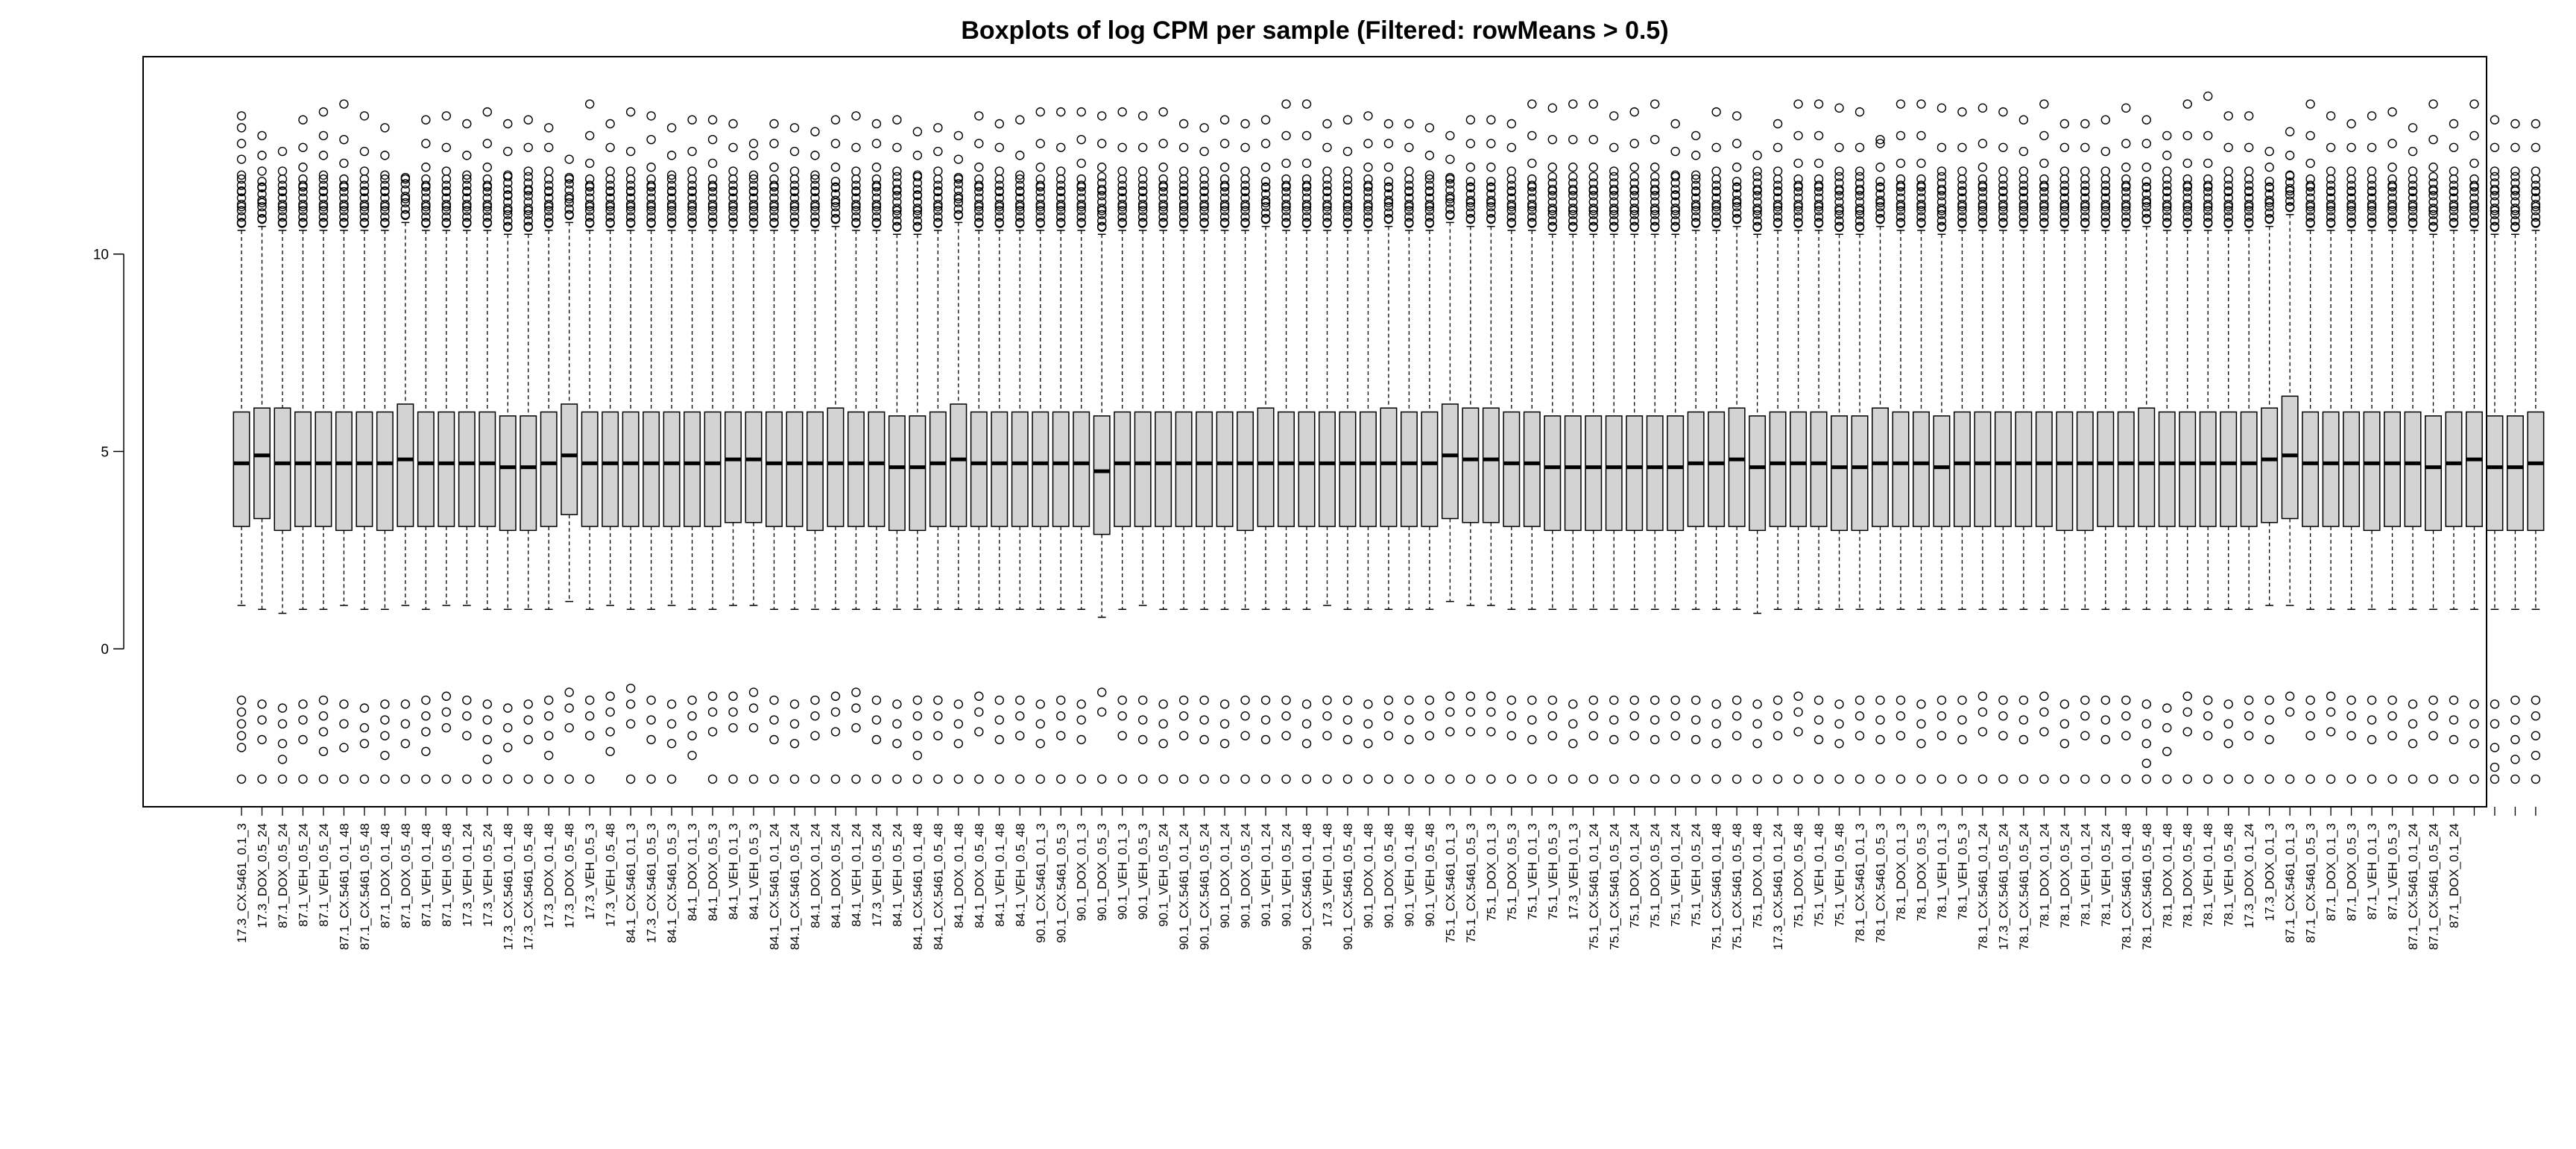 The width and height of the screenshot is (2576, 1149). I want to click on x-tick-label: 17.3_VEH_0.1_3, so click(1573, 871).